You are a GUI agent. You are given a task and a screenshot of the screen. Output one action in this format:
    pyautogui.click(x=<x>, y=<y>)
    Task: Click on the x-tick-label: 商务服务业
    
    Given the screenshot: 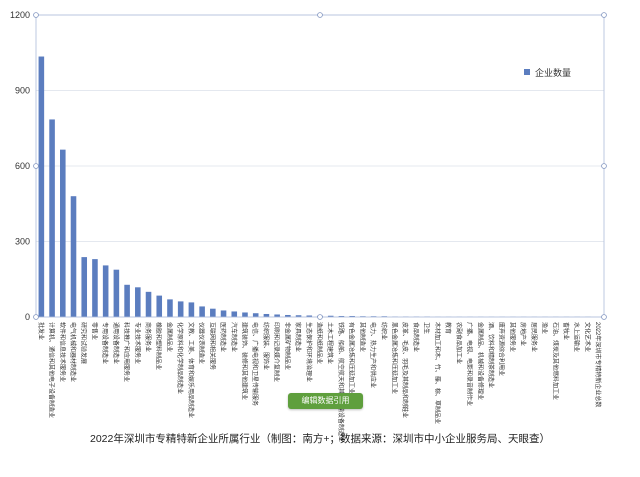 What is the action you would take?
    pyautogui.click(x=148, y=337)
    